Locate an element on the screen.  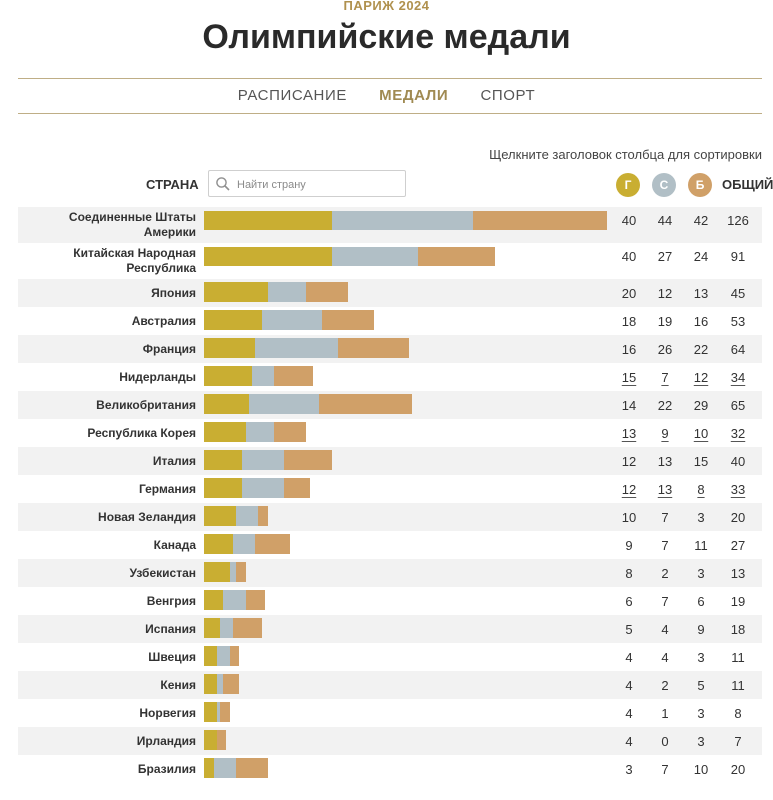
search-icon is located at coordinates (223, 184).